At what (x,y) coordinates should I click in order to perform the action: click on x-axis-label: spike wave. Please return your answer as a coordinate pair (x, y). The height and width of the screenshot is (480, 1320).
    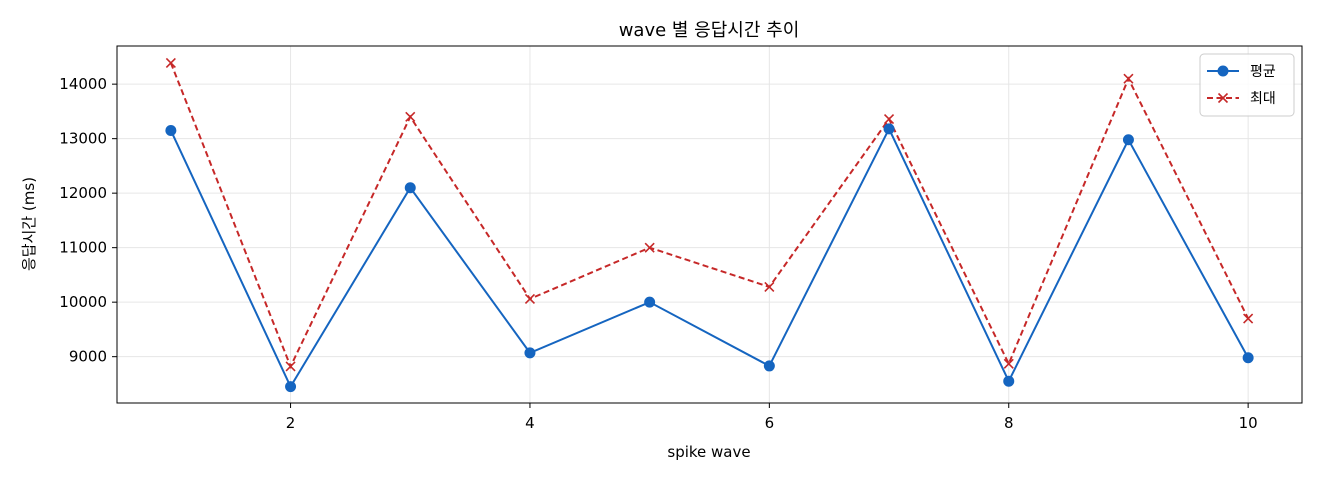
    Looking at the image, I should click on (708, 452).